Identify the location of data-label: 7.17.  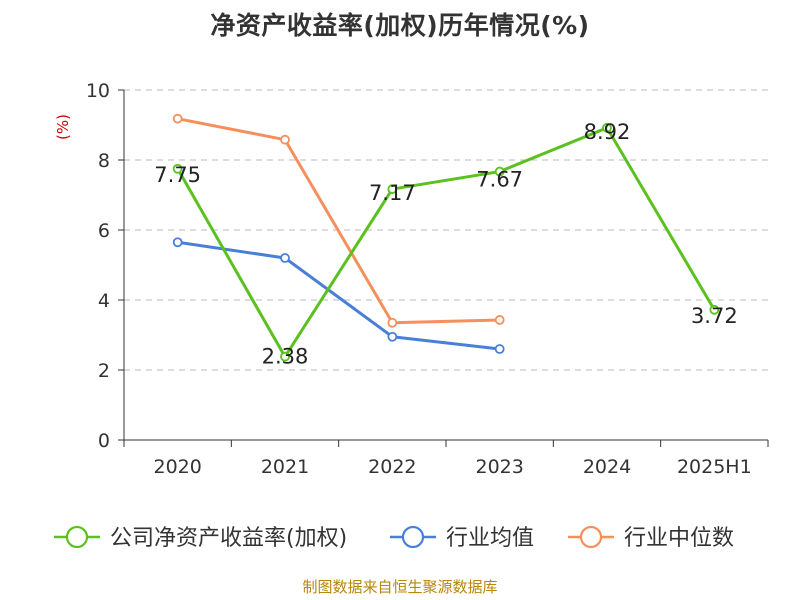
(392, 193).